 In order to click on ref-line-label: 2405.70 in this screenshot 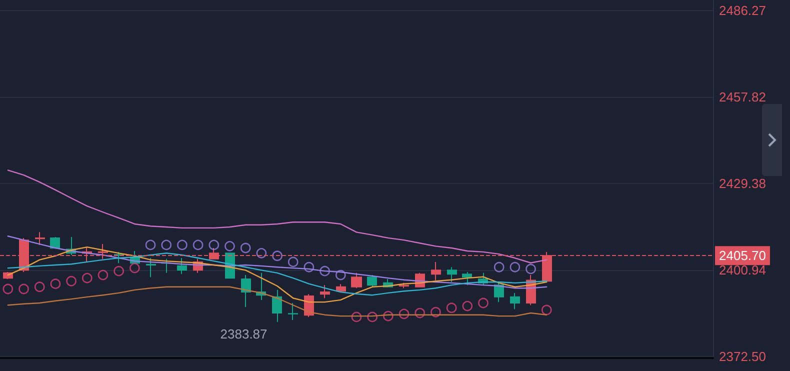, I will do `click(742, 256)`.